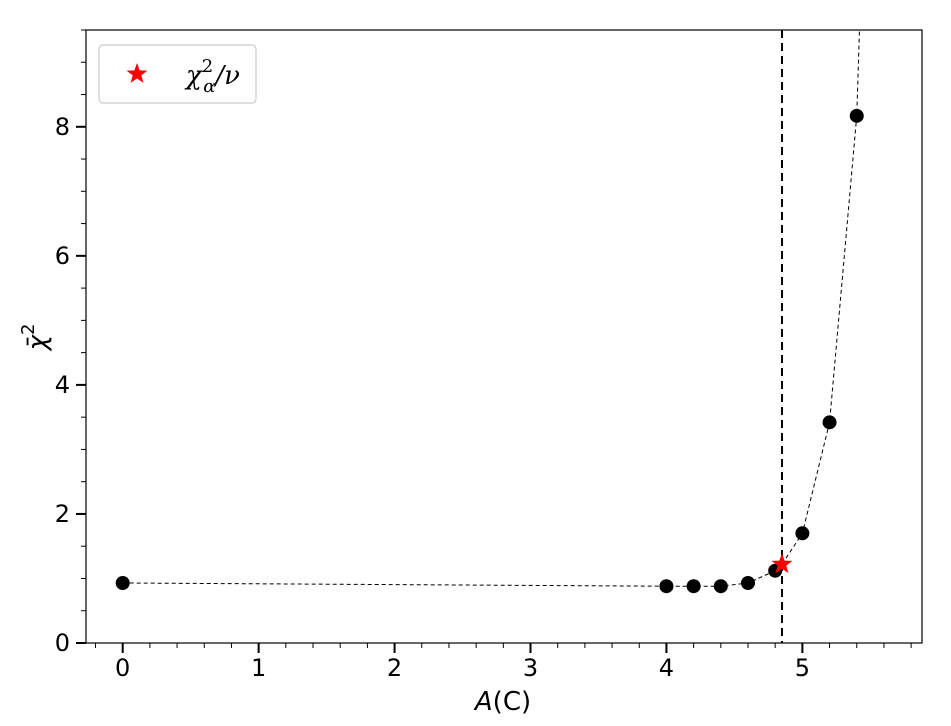  What do you see at coordinates (258, 668) in the screenshot?
I see `x-tick-label: 1` at bounding box center [258, 668].